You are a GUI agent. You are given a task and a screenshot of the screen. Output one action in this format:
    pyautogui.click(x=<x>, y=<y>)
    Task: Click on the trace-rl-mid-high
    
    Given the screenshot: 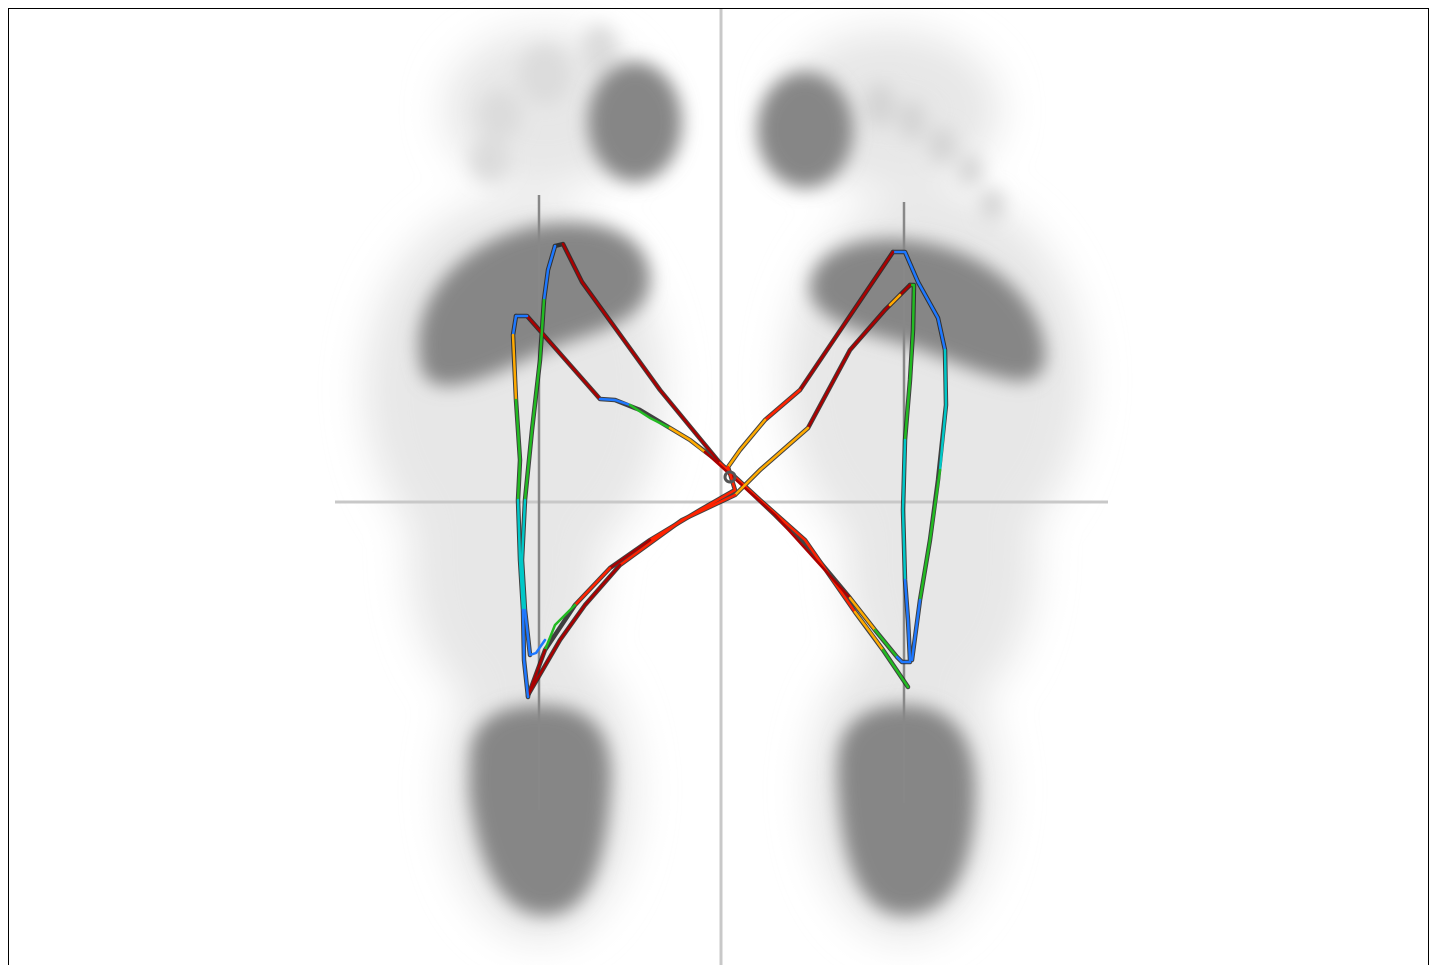 What is the action you would take?
    pyautogui.click(x=746, y=443)
    